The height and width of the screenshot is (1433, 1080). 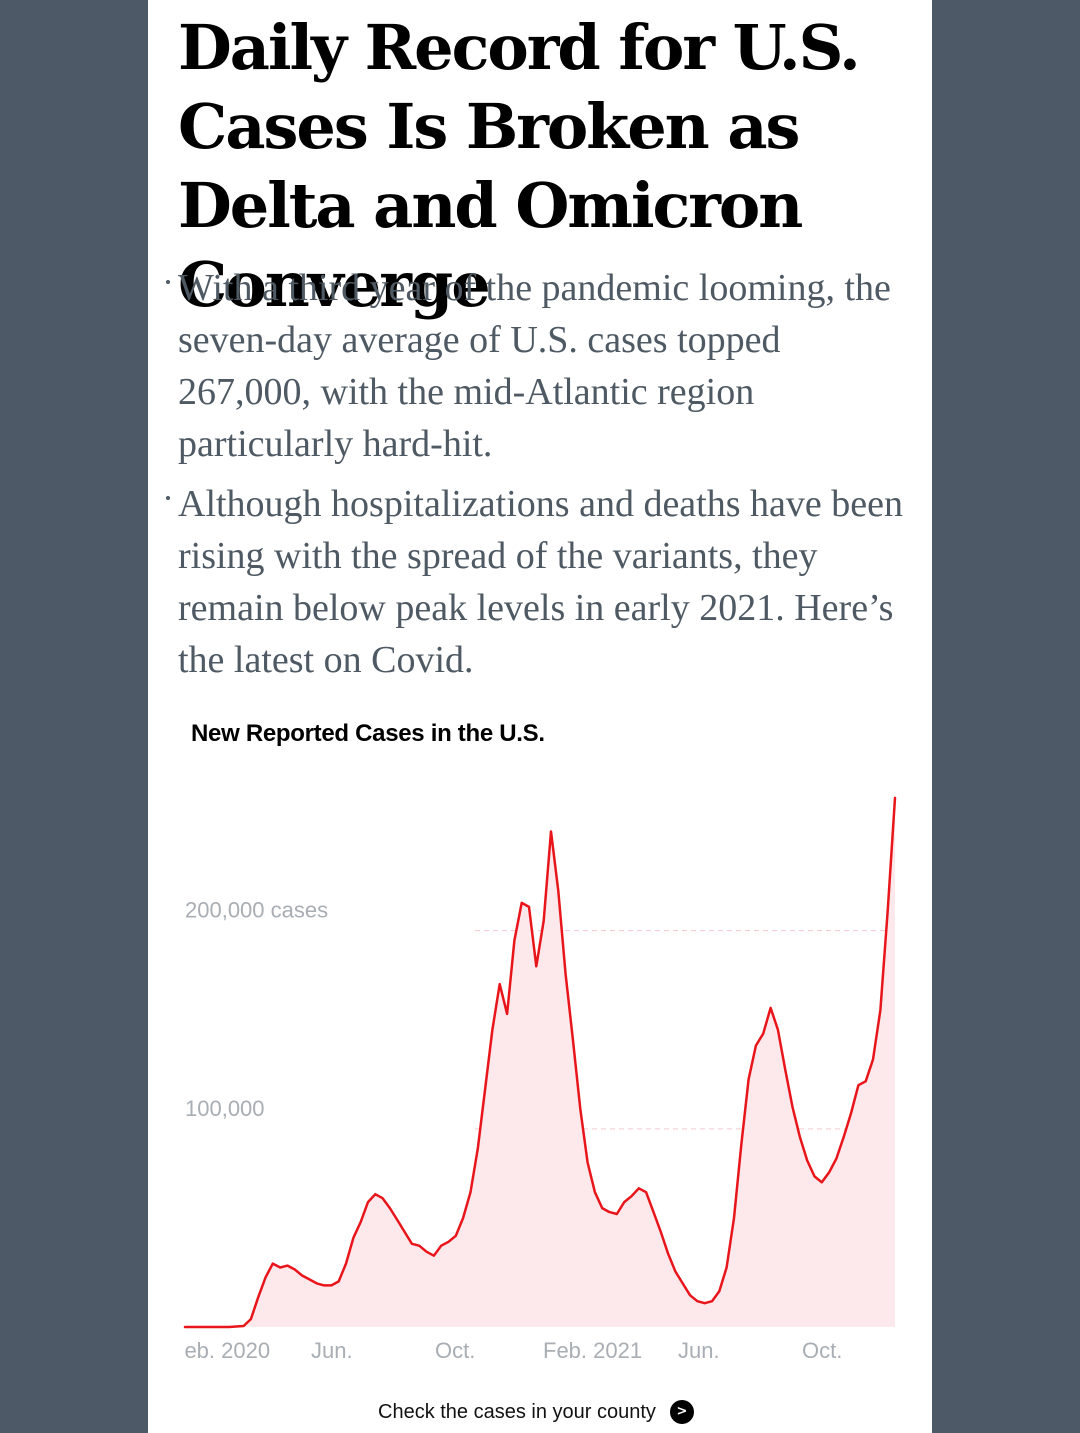 I want to click on y-tick-label-0: 200,000 cases, so click(x=256, y=910).